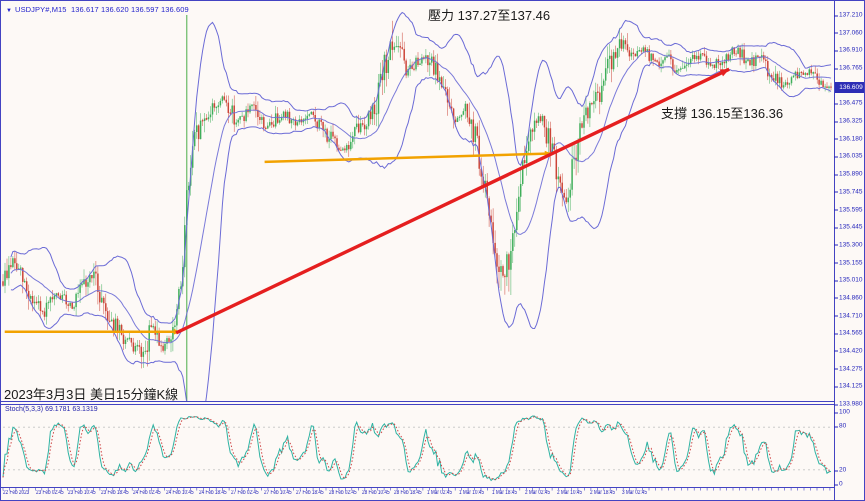  What do you see at coordinates (848, 139) in the screenshot?
I see `price-axis-label: 136.180` at bounding box center [848, 139].